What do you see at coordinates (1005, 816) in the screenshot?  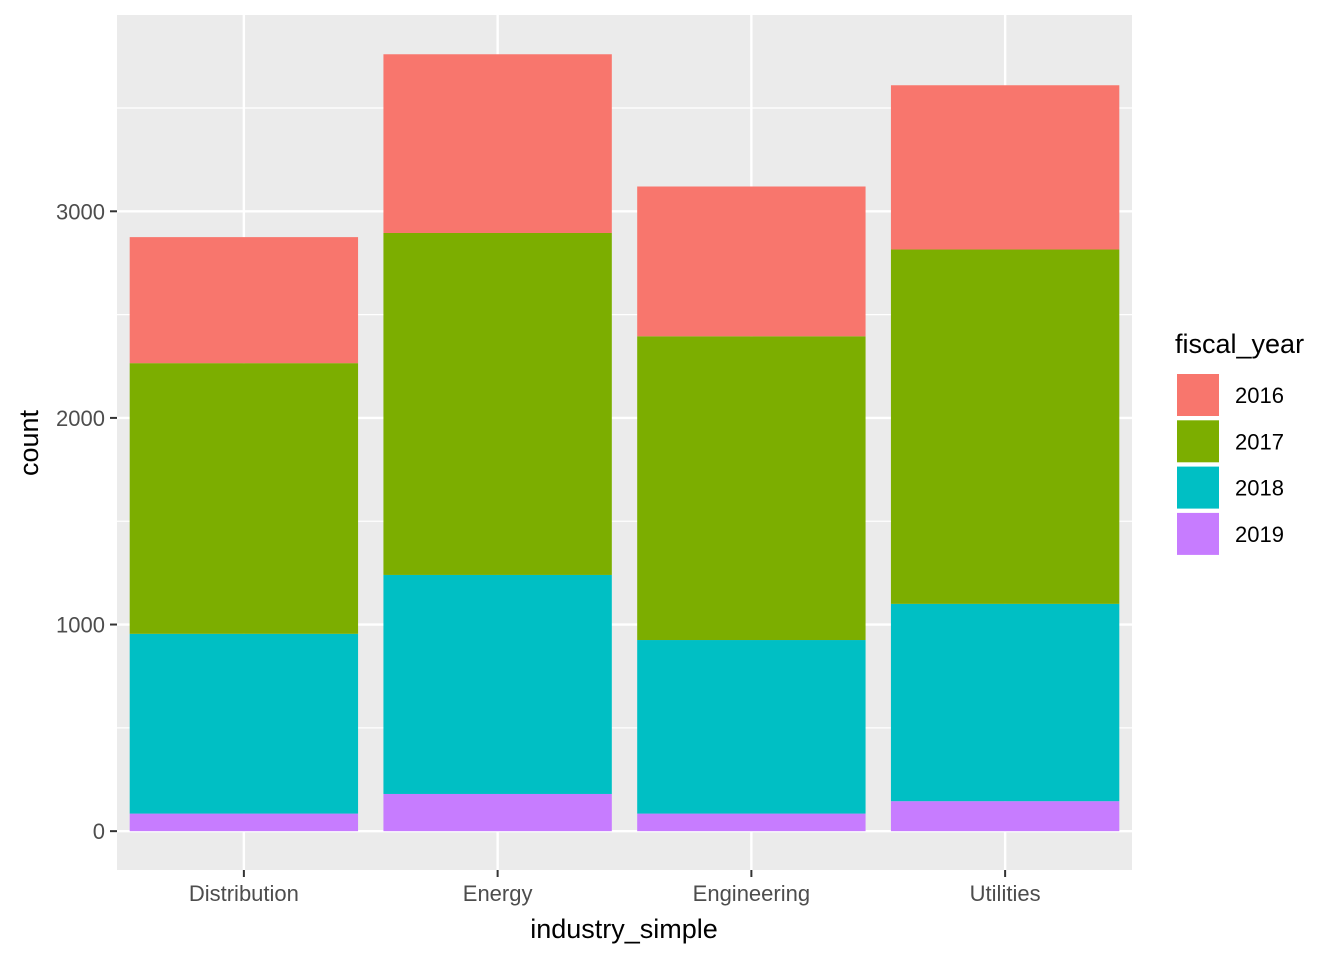 I see `bar-segment-utilities-2019` at bounding box center [1005, 816].